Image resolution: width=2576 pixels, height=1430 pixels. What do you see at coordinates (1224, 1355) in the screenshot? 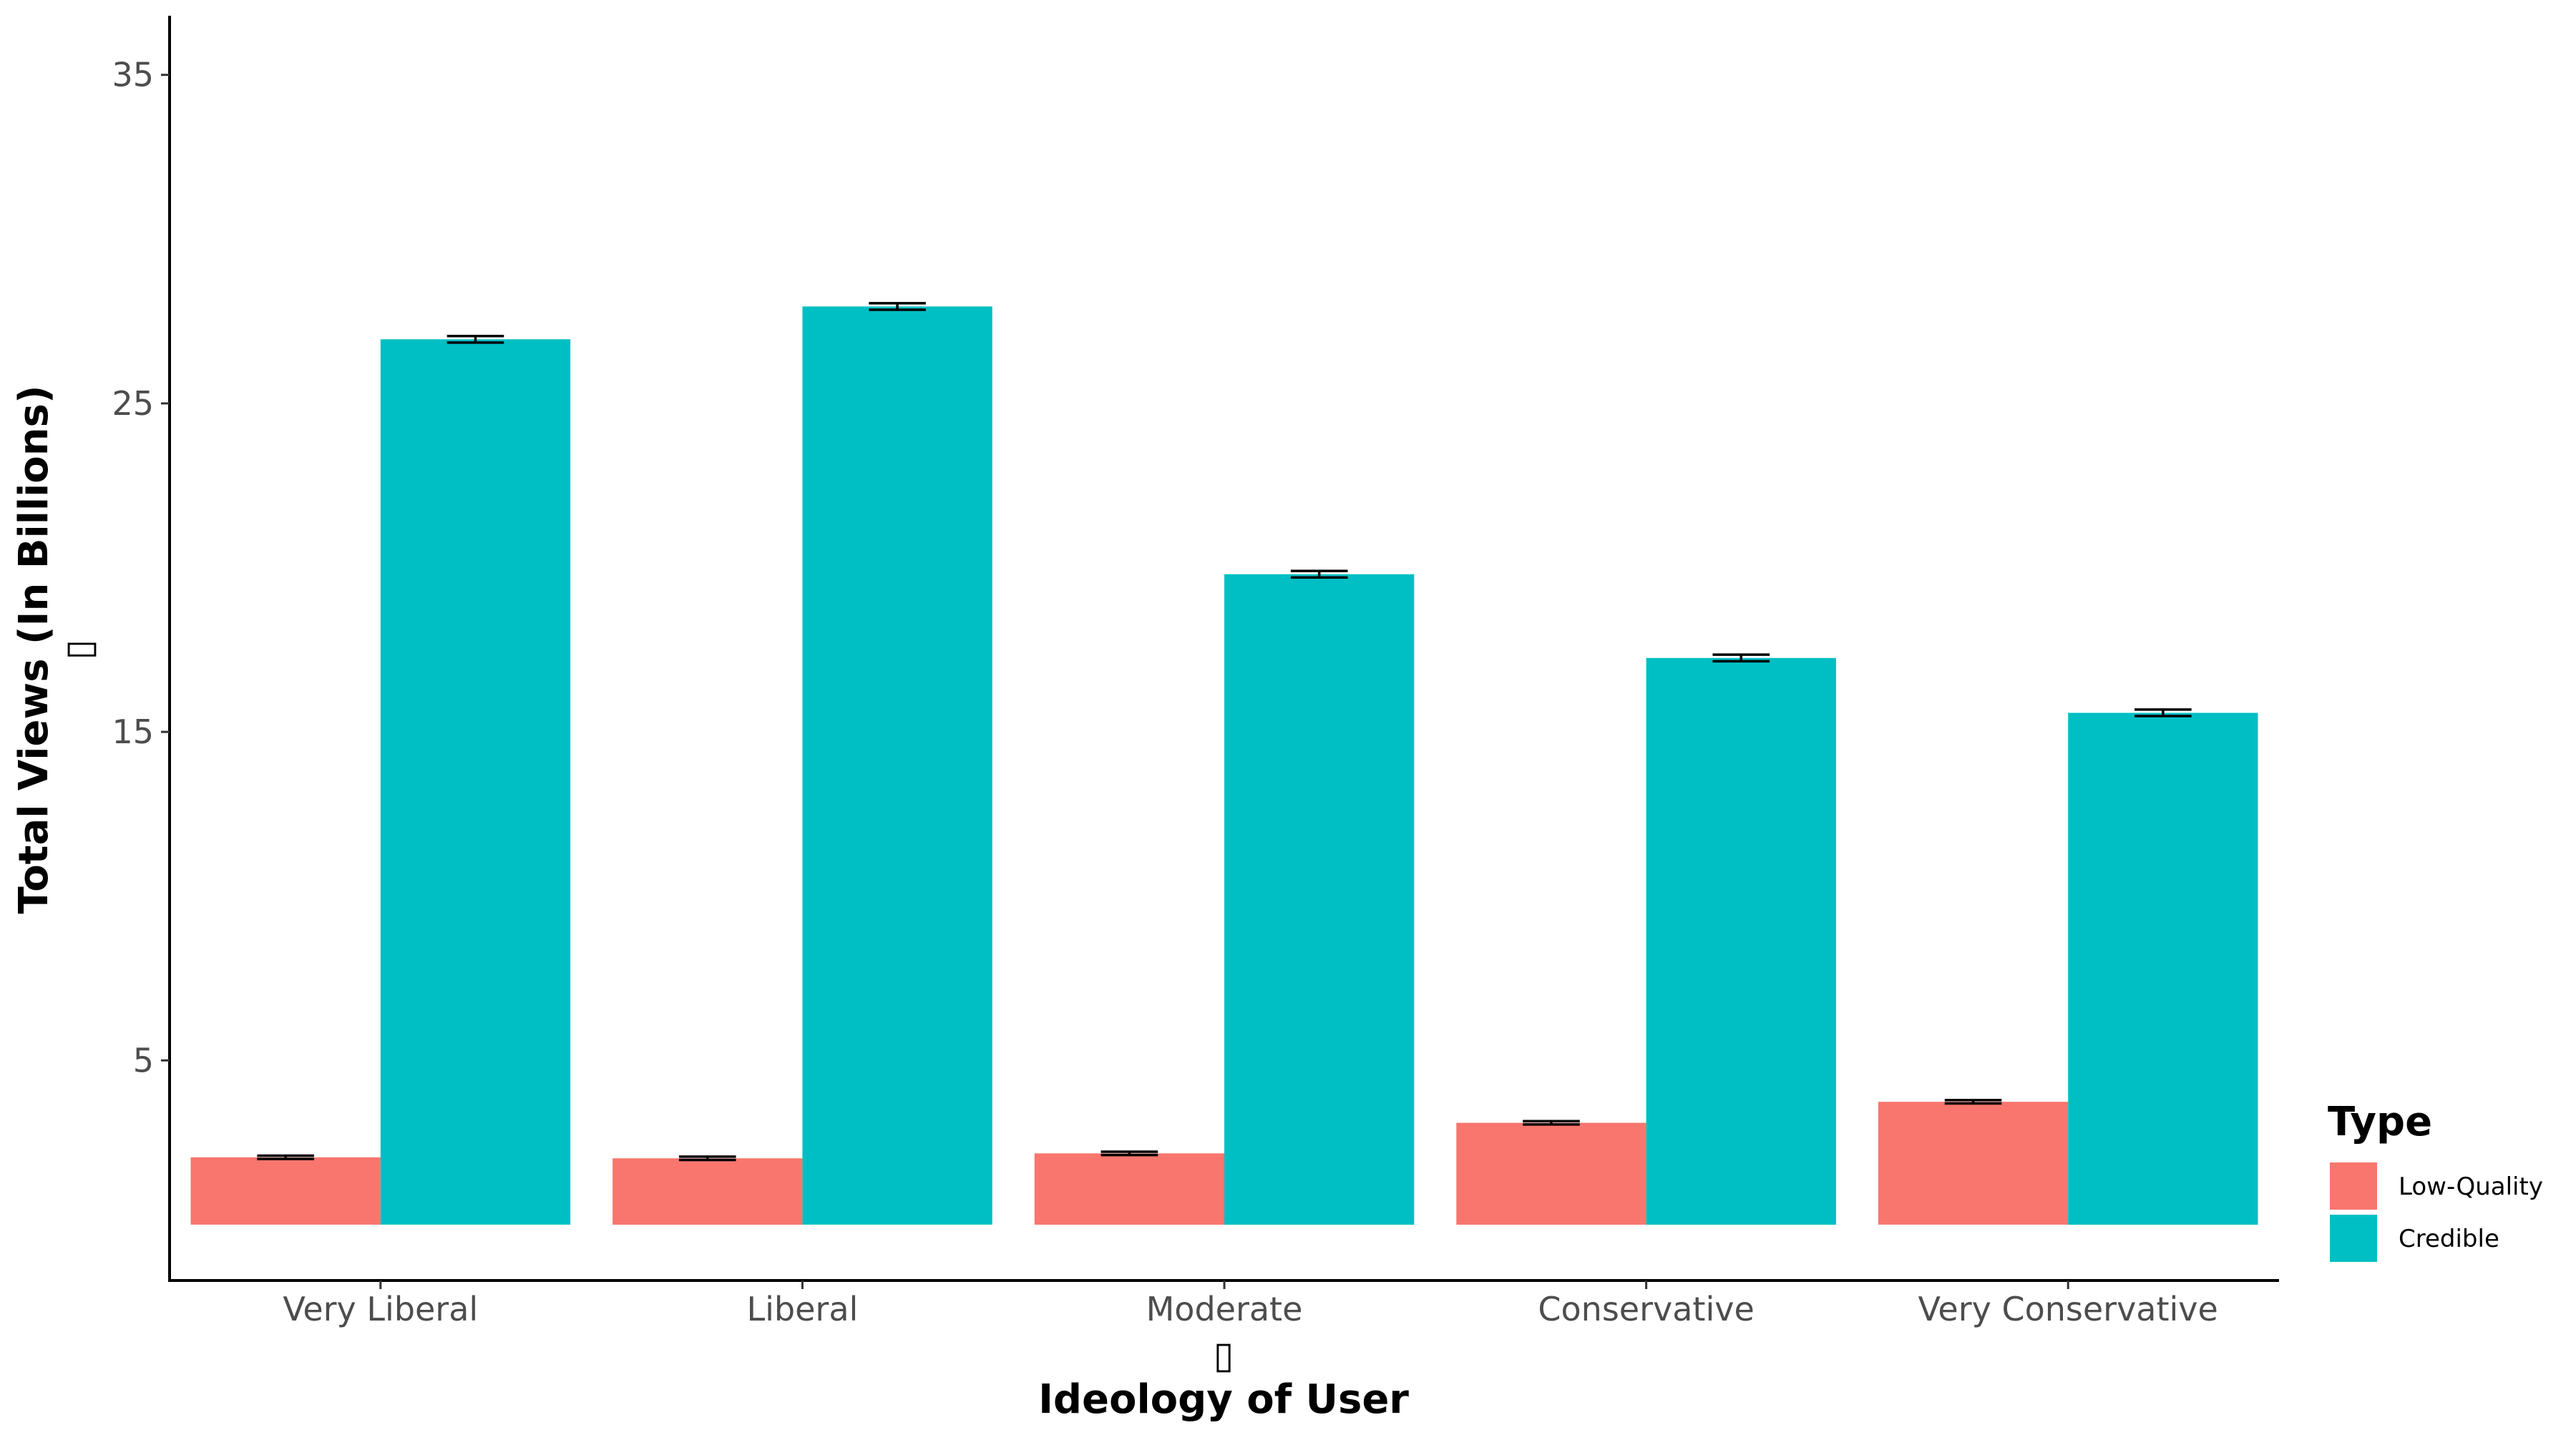
I see `x-axis-title-glyph: ▯` at bounding box center [1224, 1355].